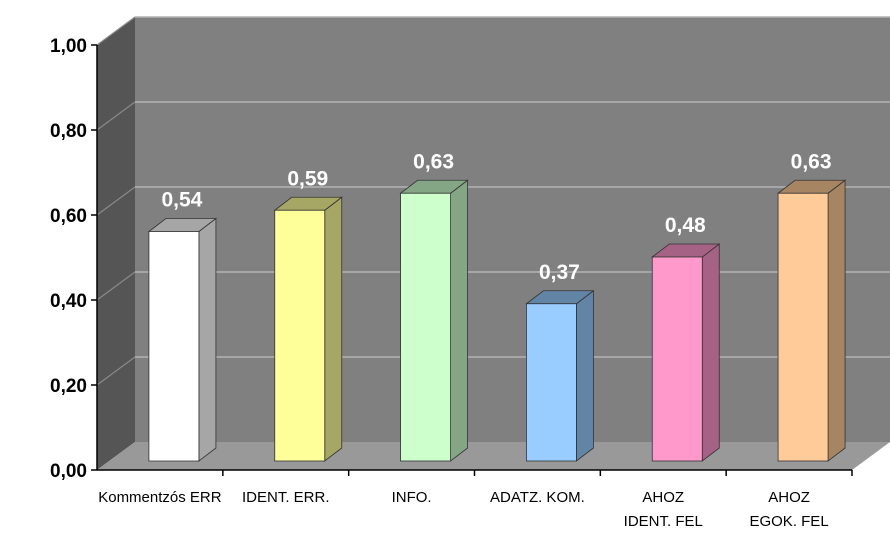 The width and height of the screenshot is (890, 541). What do you see at coordinates (307, 178) in the screenshot?
I see `data-label: 0,59` at bounding box center [307, 178].